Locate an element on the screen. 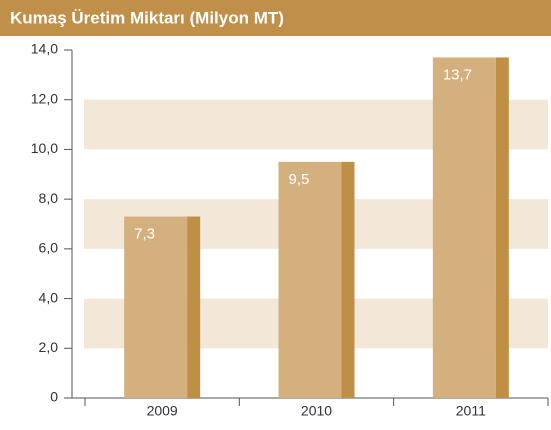  y-tick-label: 14,0 is located at coordinates (44, 49).